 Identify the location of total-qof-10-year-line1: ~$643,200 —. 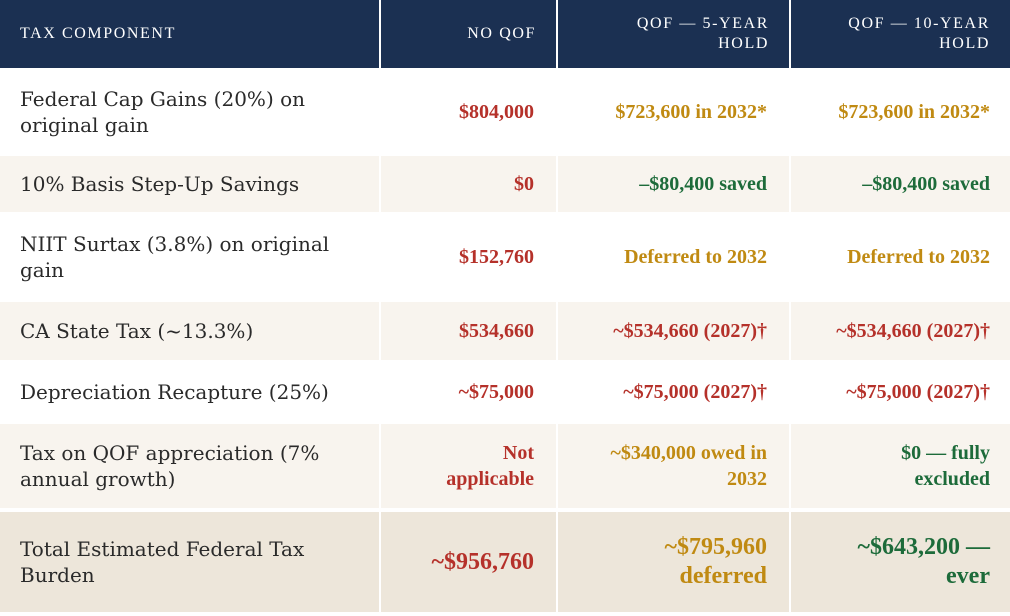
(923, 547).